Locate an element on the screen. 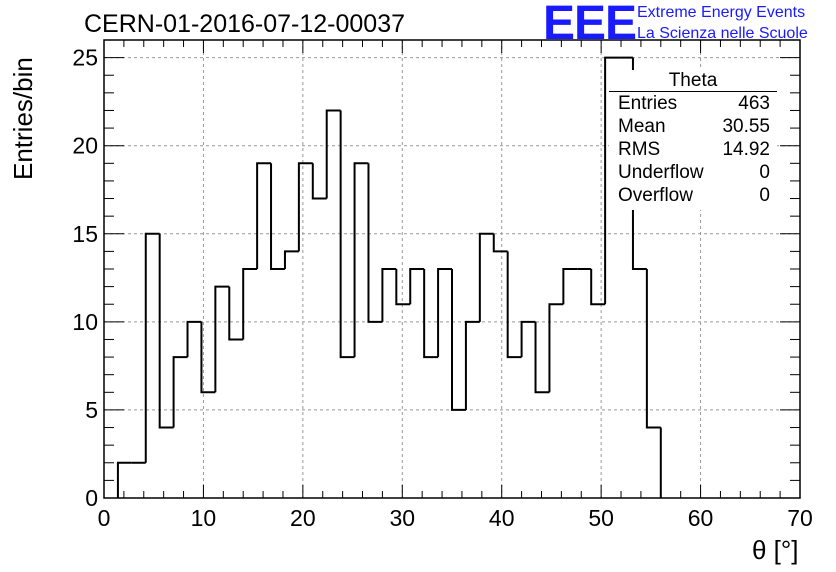 Image resolution: width=836 pixels, height=572 pixels. chart-title: CERN-01-2016-07-12-00037 is located at coordinates (245, 24).